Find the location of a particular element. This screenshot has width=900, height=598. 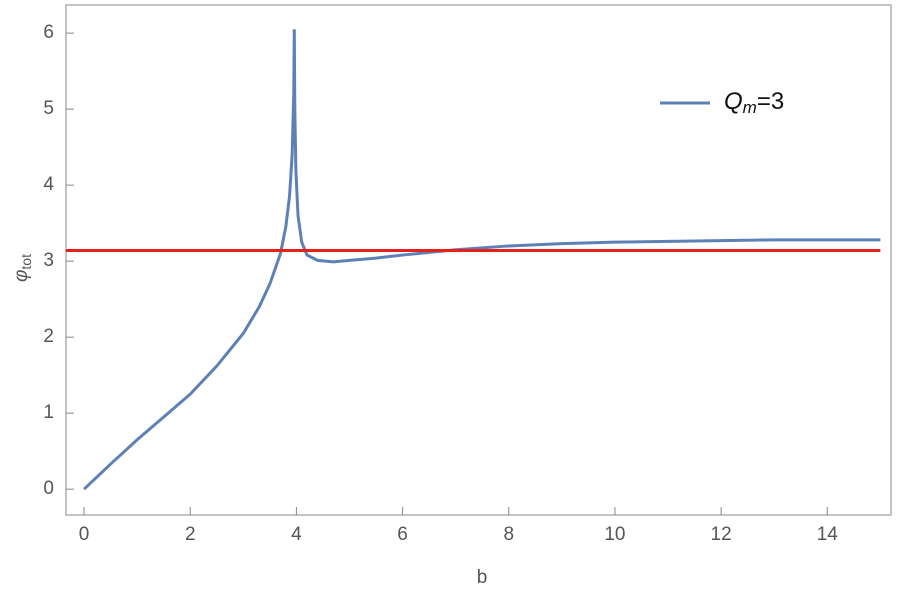

y-axis-label: φtot is located at coordinates (22, 268).